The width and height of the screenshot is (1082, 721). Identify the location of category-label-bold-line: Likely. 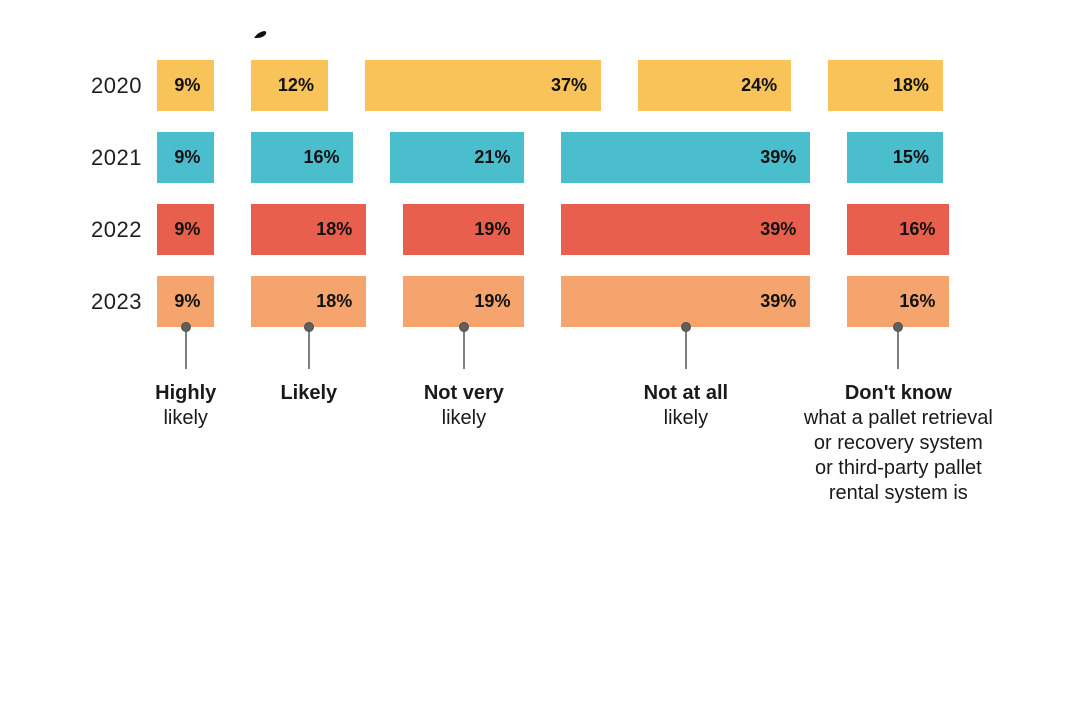
(309, 393).